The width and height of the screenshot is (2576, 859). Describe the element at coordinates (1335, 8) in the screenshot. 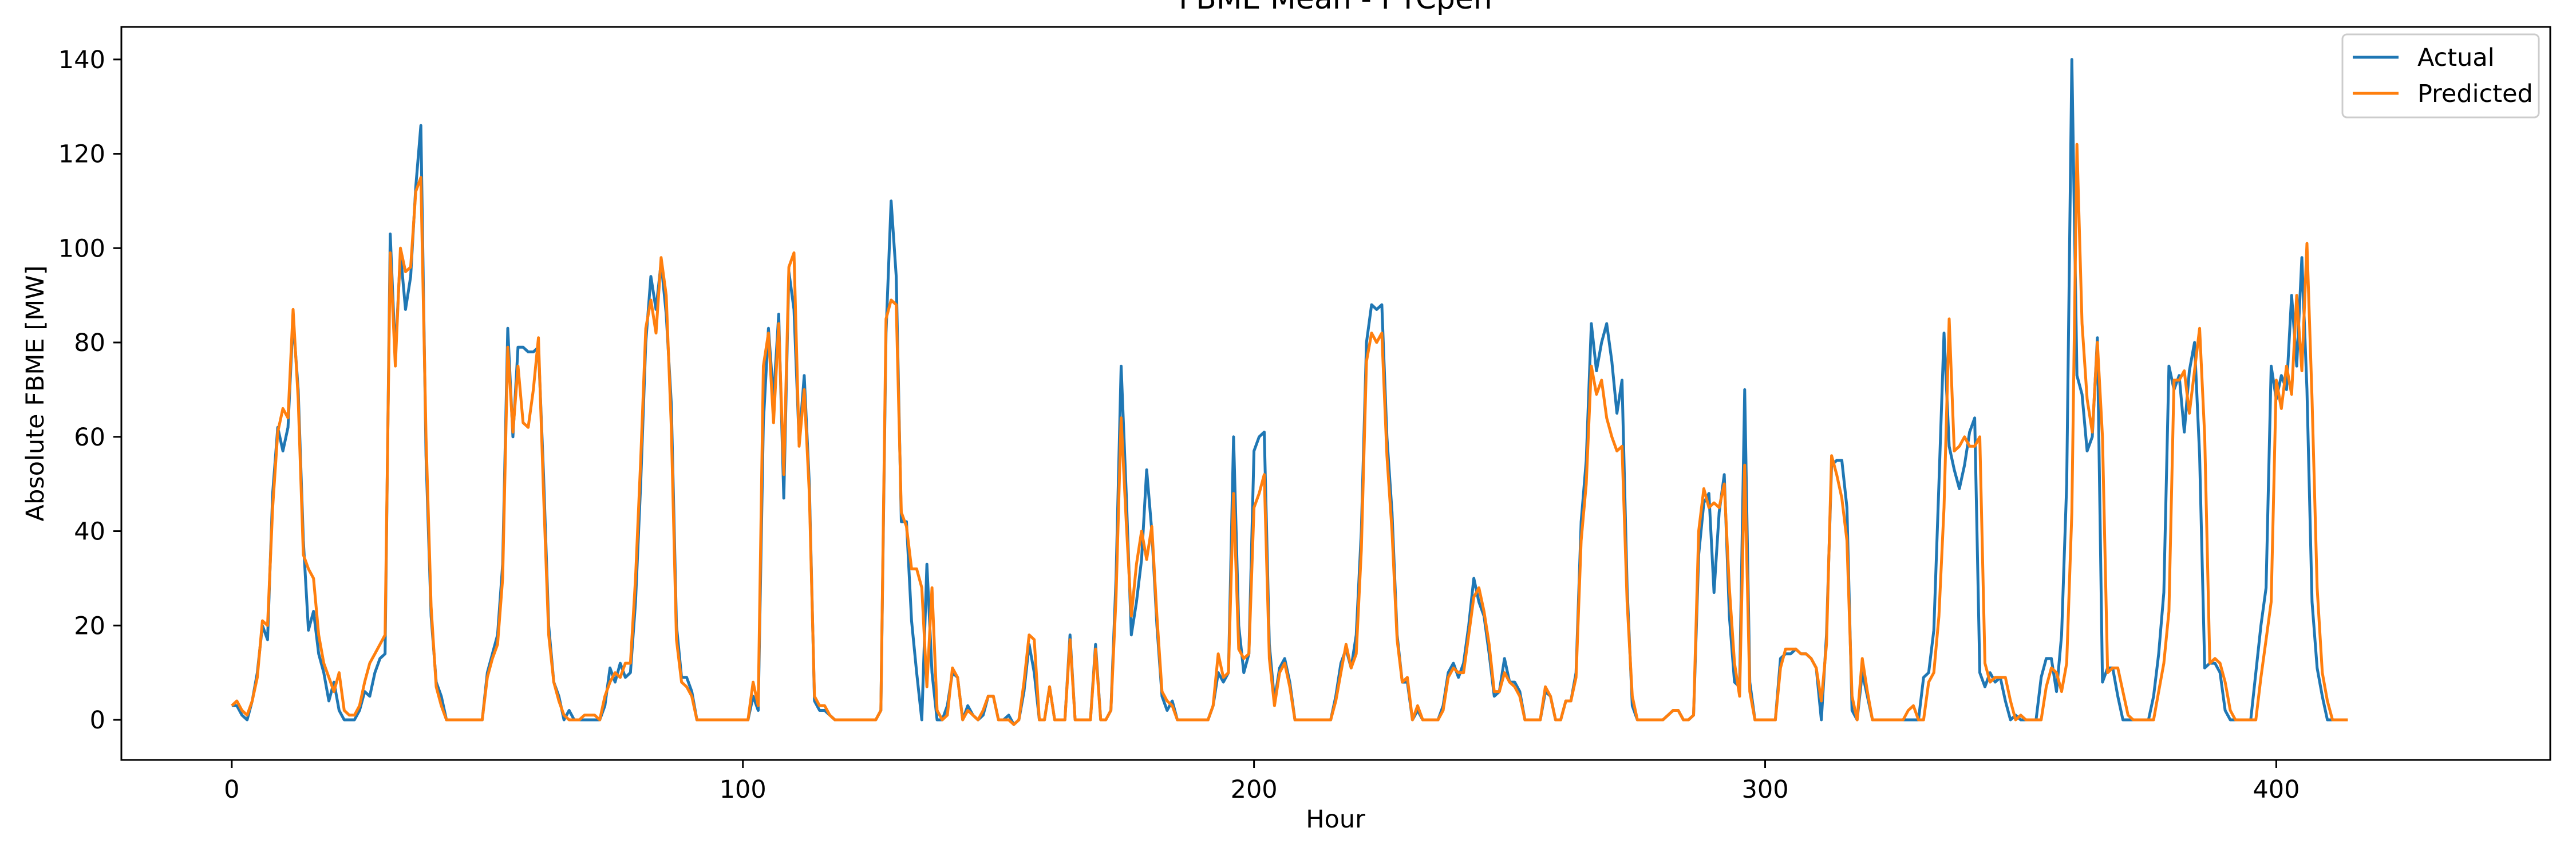

I see `chart-title: FBME Mean - PTCpen` at that location.